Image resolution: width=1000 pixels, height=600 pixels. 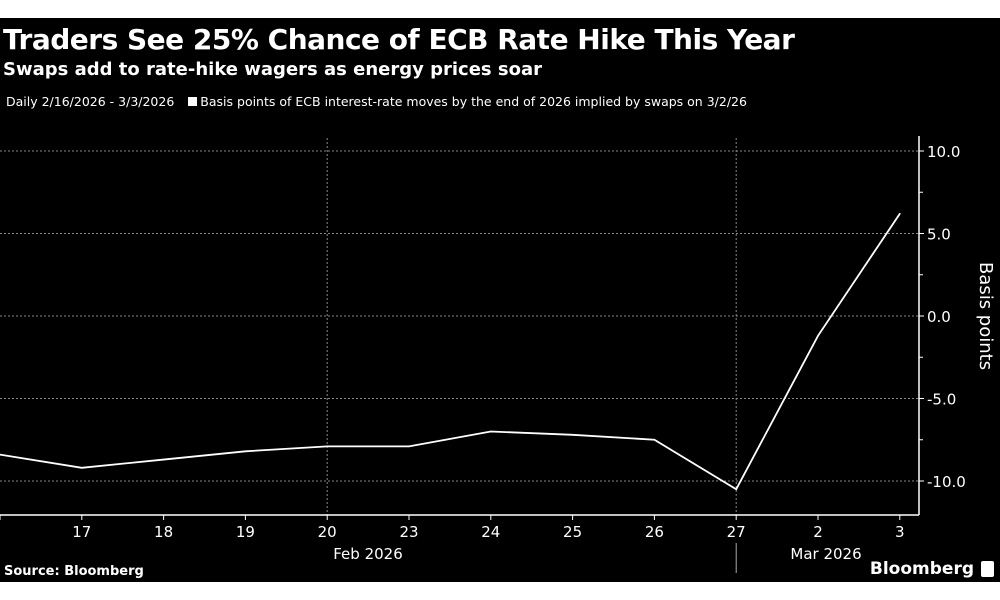 I want to click on legend-swatch, so click(x=193, y=101).